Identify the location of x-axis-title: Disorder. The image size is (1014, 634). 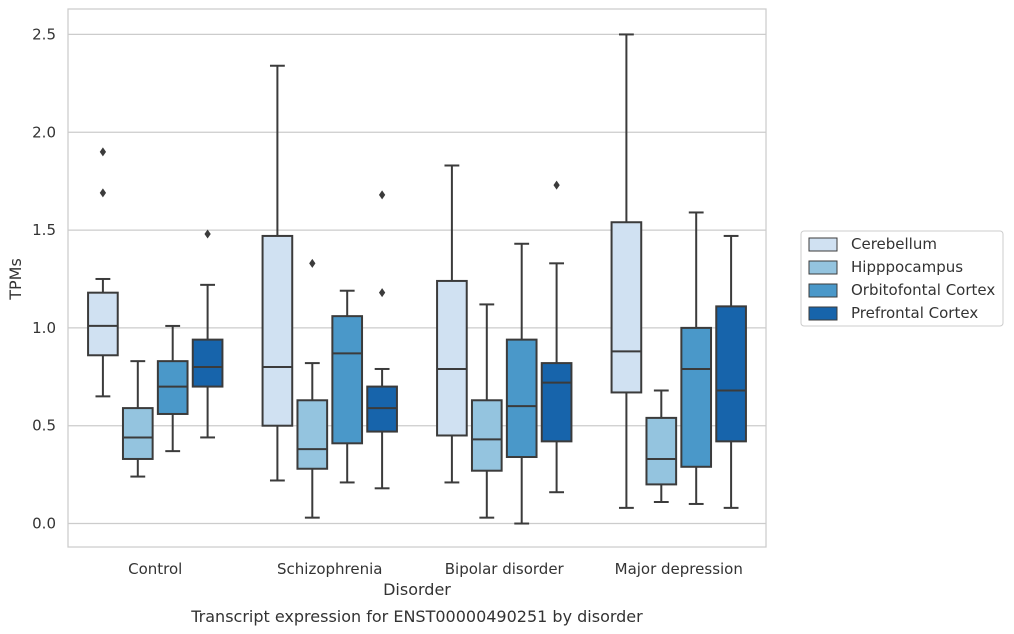
(417, 589).